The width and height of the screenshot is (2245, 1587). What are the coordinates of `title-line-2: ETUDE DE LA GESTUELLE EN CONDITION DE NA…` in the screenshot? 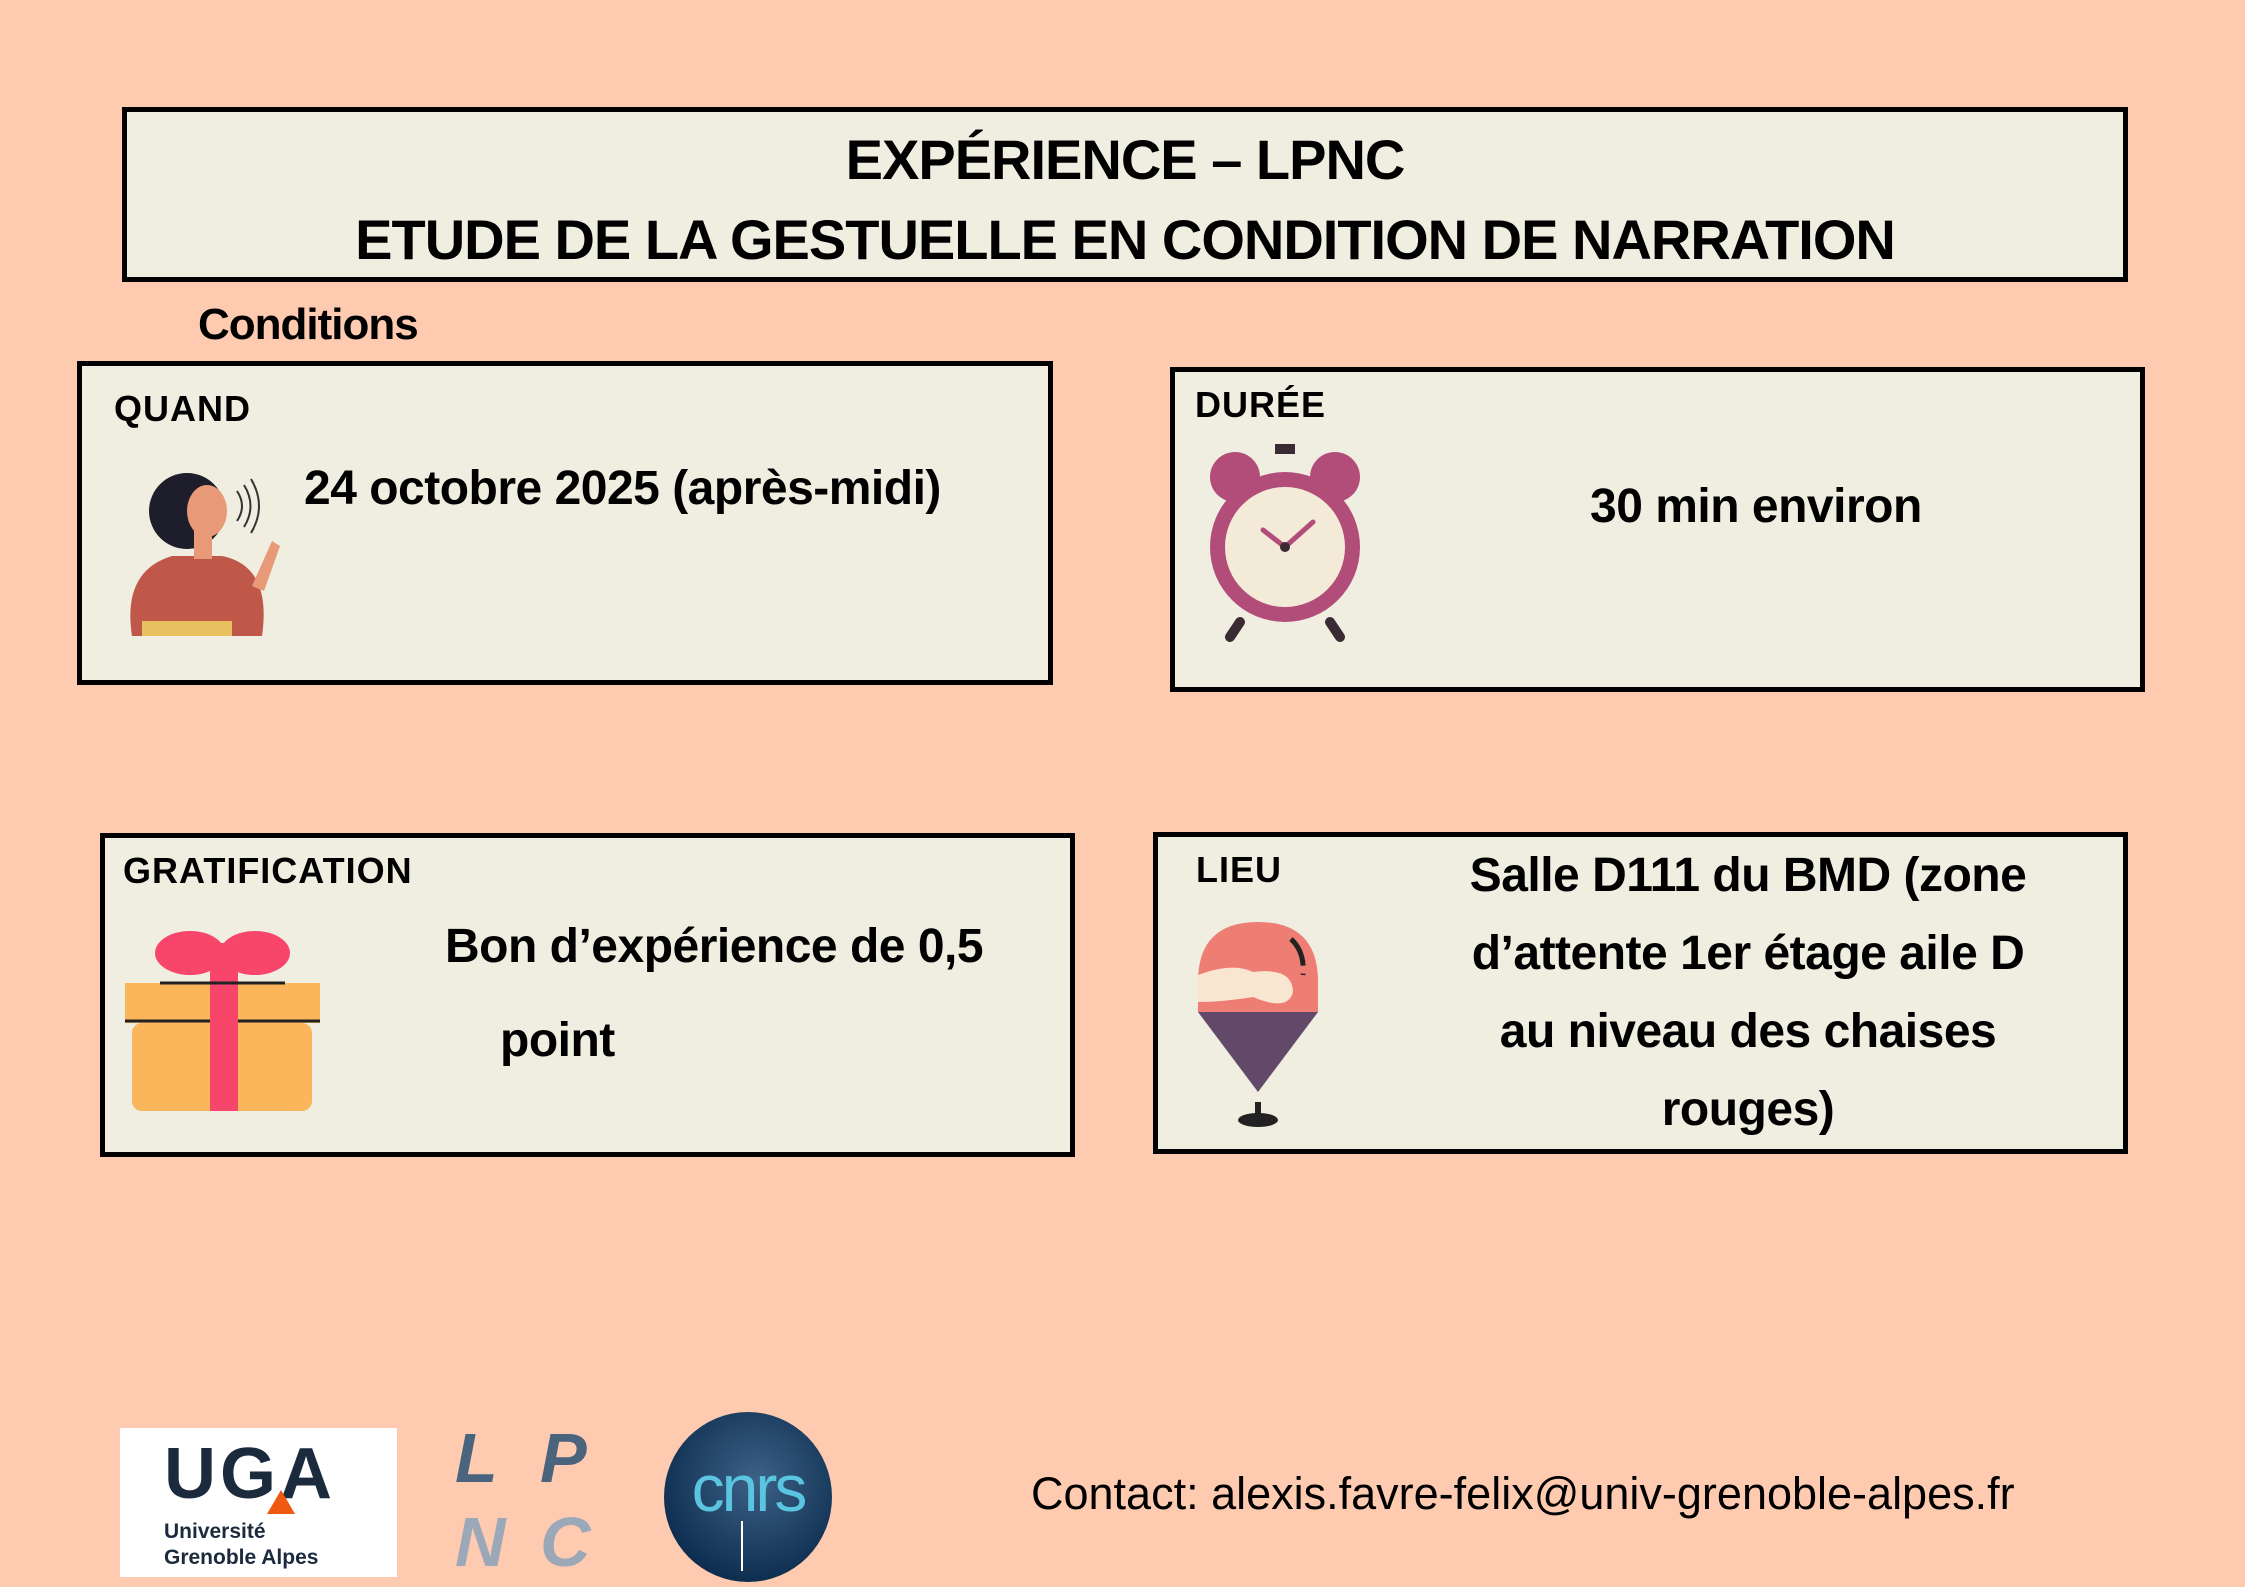 It's located at (1125, 239).